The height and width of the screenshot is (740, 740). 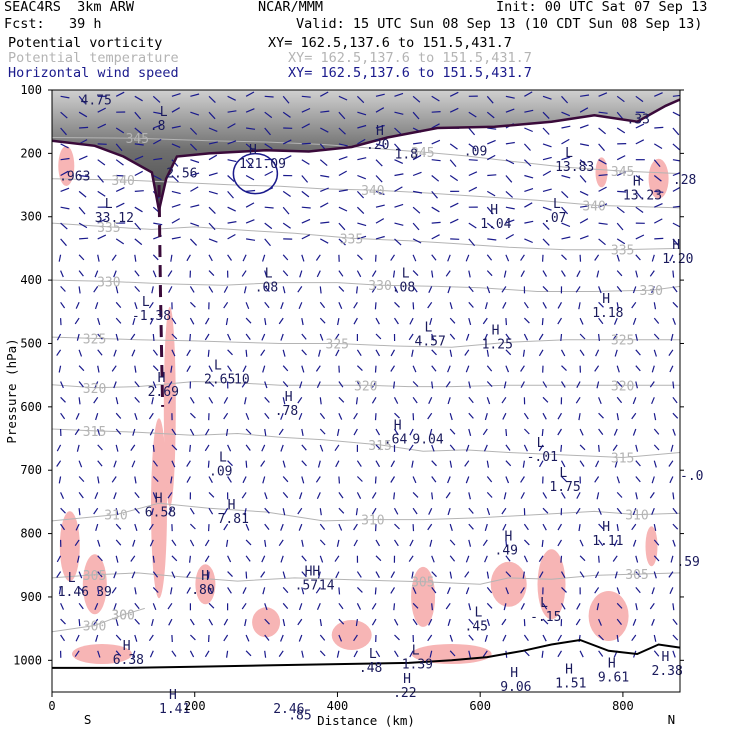 What do you see at coordinates (602, 7) in the screenshot?
I see `header-init: Init: 00 UTC Sat 07 Sep 13` at bounding box center [602, 7].